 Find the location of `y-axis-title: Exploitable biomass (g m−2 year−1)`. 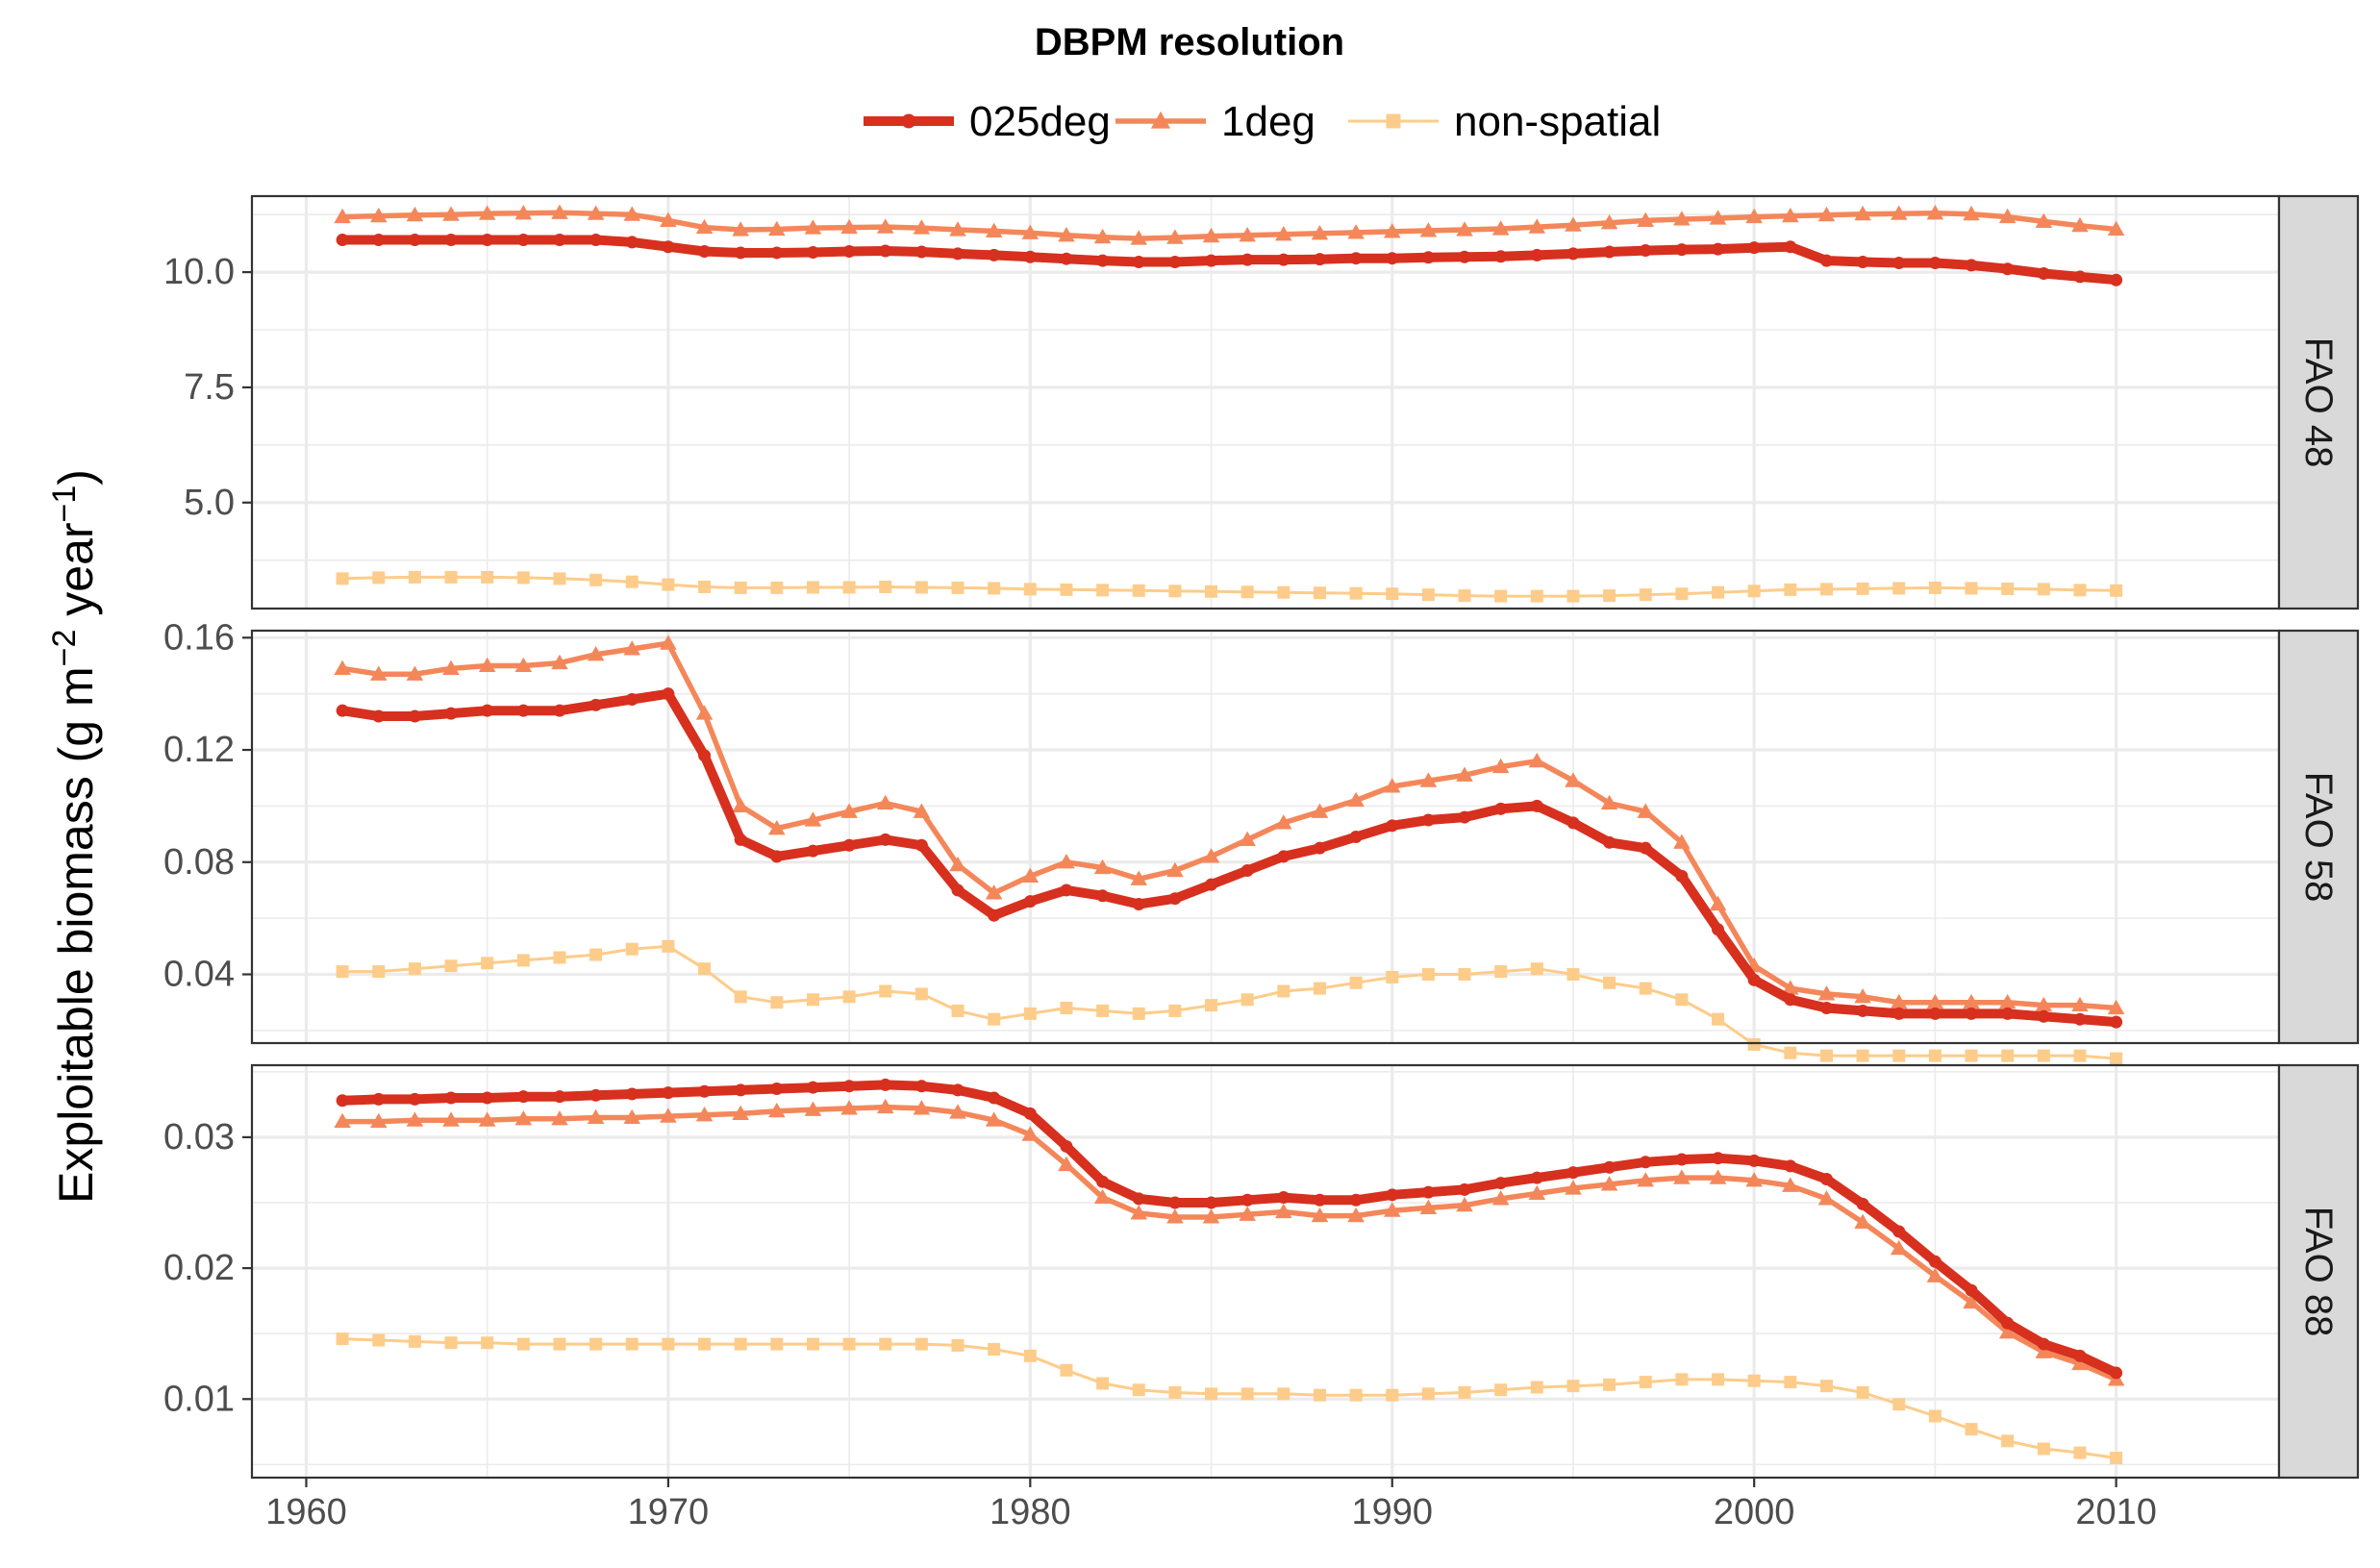

y-axis-title: Exploitable biomass (g m−2 year−1) is located at coordinates (74, 836).